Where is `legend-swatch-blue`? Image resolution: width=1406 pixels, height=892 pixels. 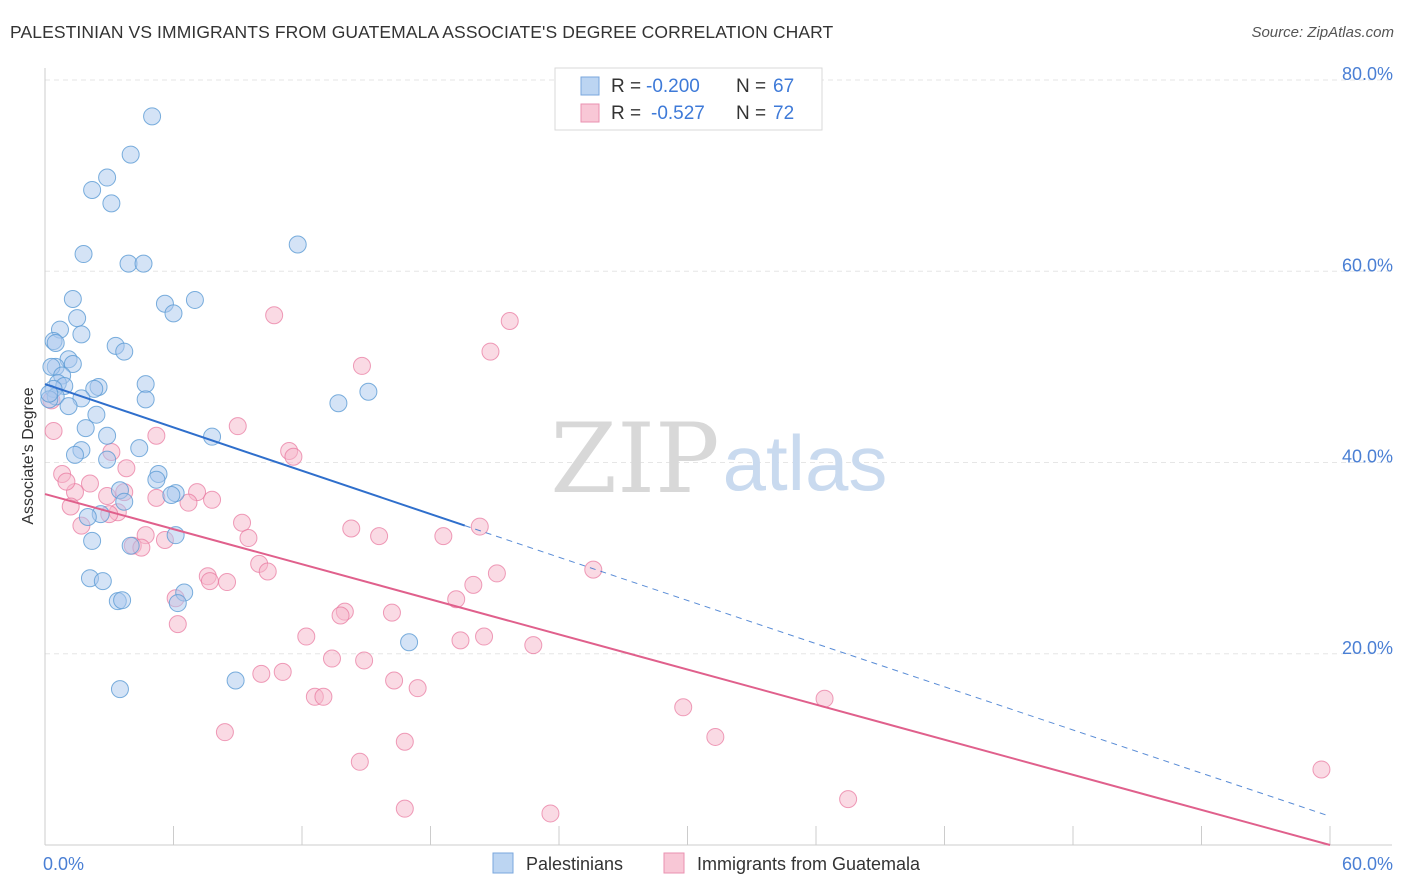 legend-swatch-blue is located at coordinates (590, 86).